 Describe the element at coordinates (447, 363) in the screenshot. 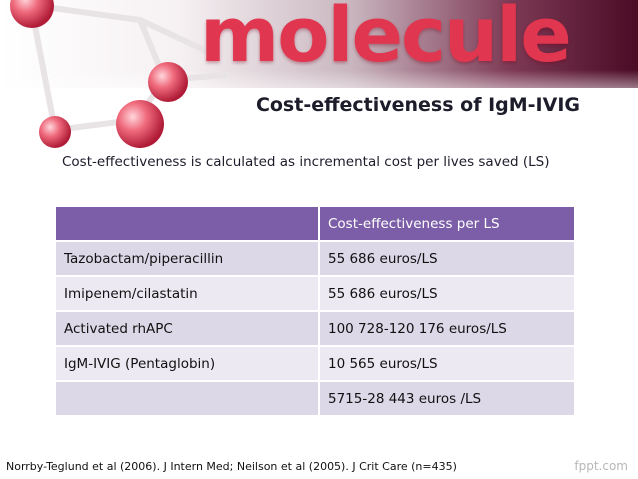

I see `table-cell: 10 565 euros/LS` at that location.